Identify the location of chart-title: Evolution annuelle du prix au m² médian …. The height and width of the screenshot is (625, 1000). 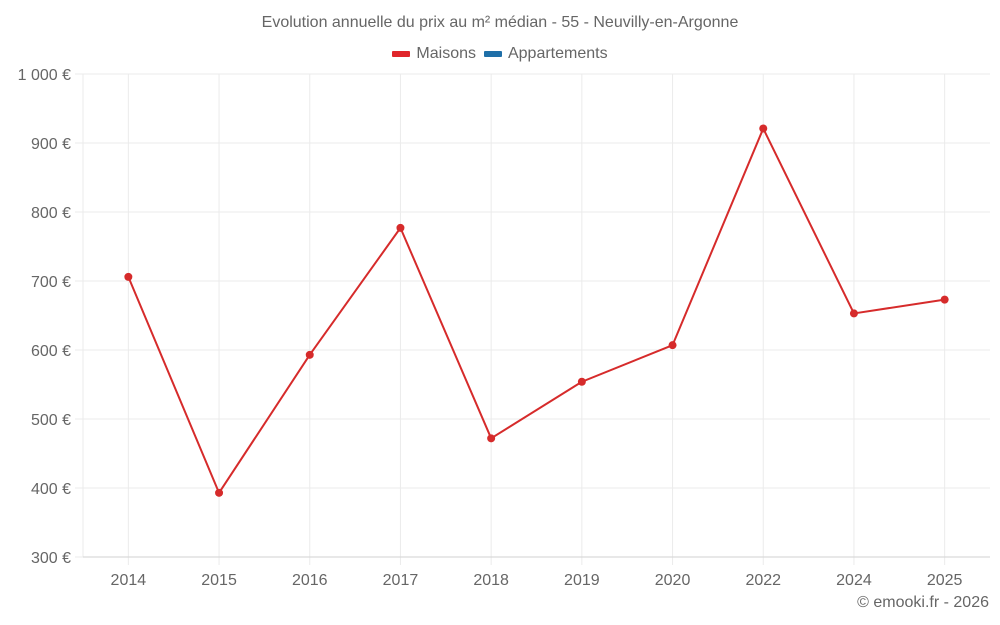
(500, 22).